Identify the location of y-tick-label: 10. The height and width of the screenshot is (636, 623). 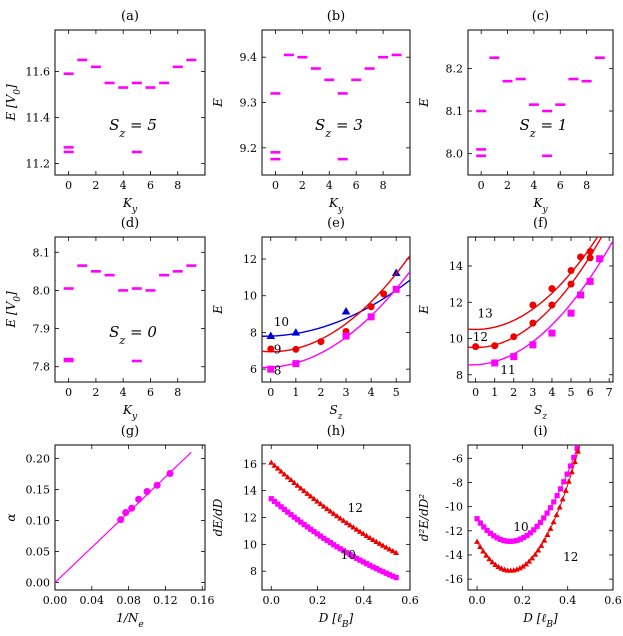
(250, 296).